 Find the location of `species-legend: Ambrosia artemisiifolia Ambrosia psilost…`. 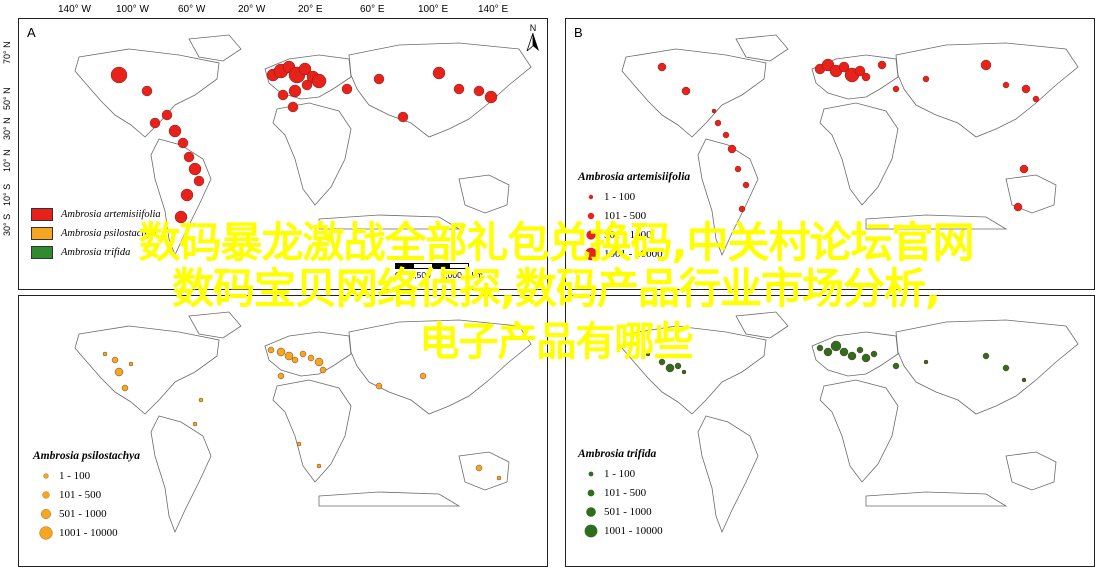

species-legend: Ambrosia artemisiifolia Ambrosia psilost… is located at coordinates (96, 233).